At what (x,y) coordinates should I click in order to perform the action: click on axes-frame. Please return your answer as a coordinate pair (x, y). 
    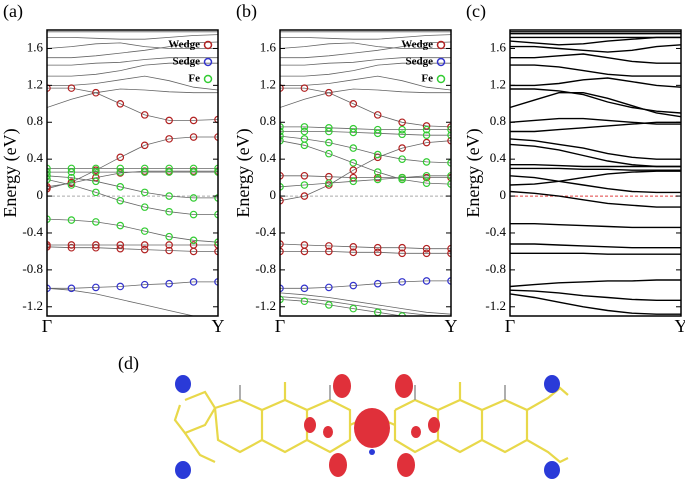
    Looking at the image, I should click on (595, 173).